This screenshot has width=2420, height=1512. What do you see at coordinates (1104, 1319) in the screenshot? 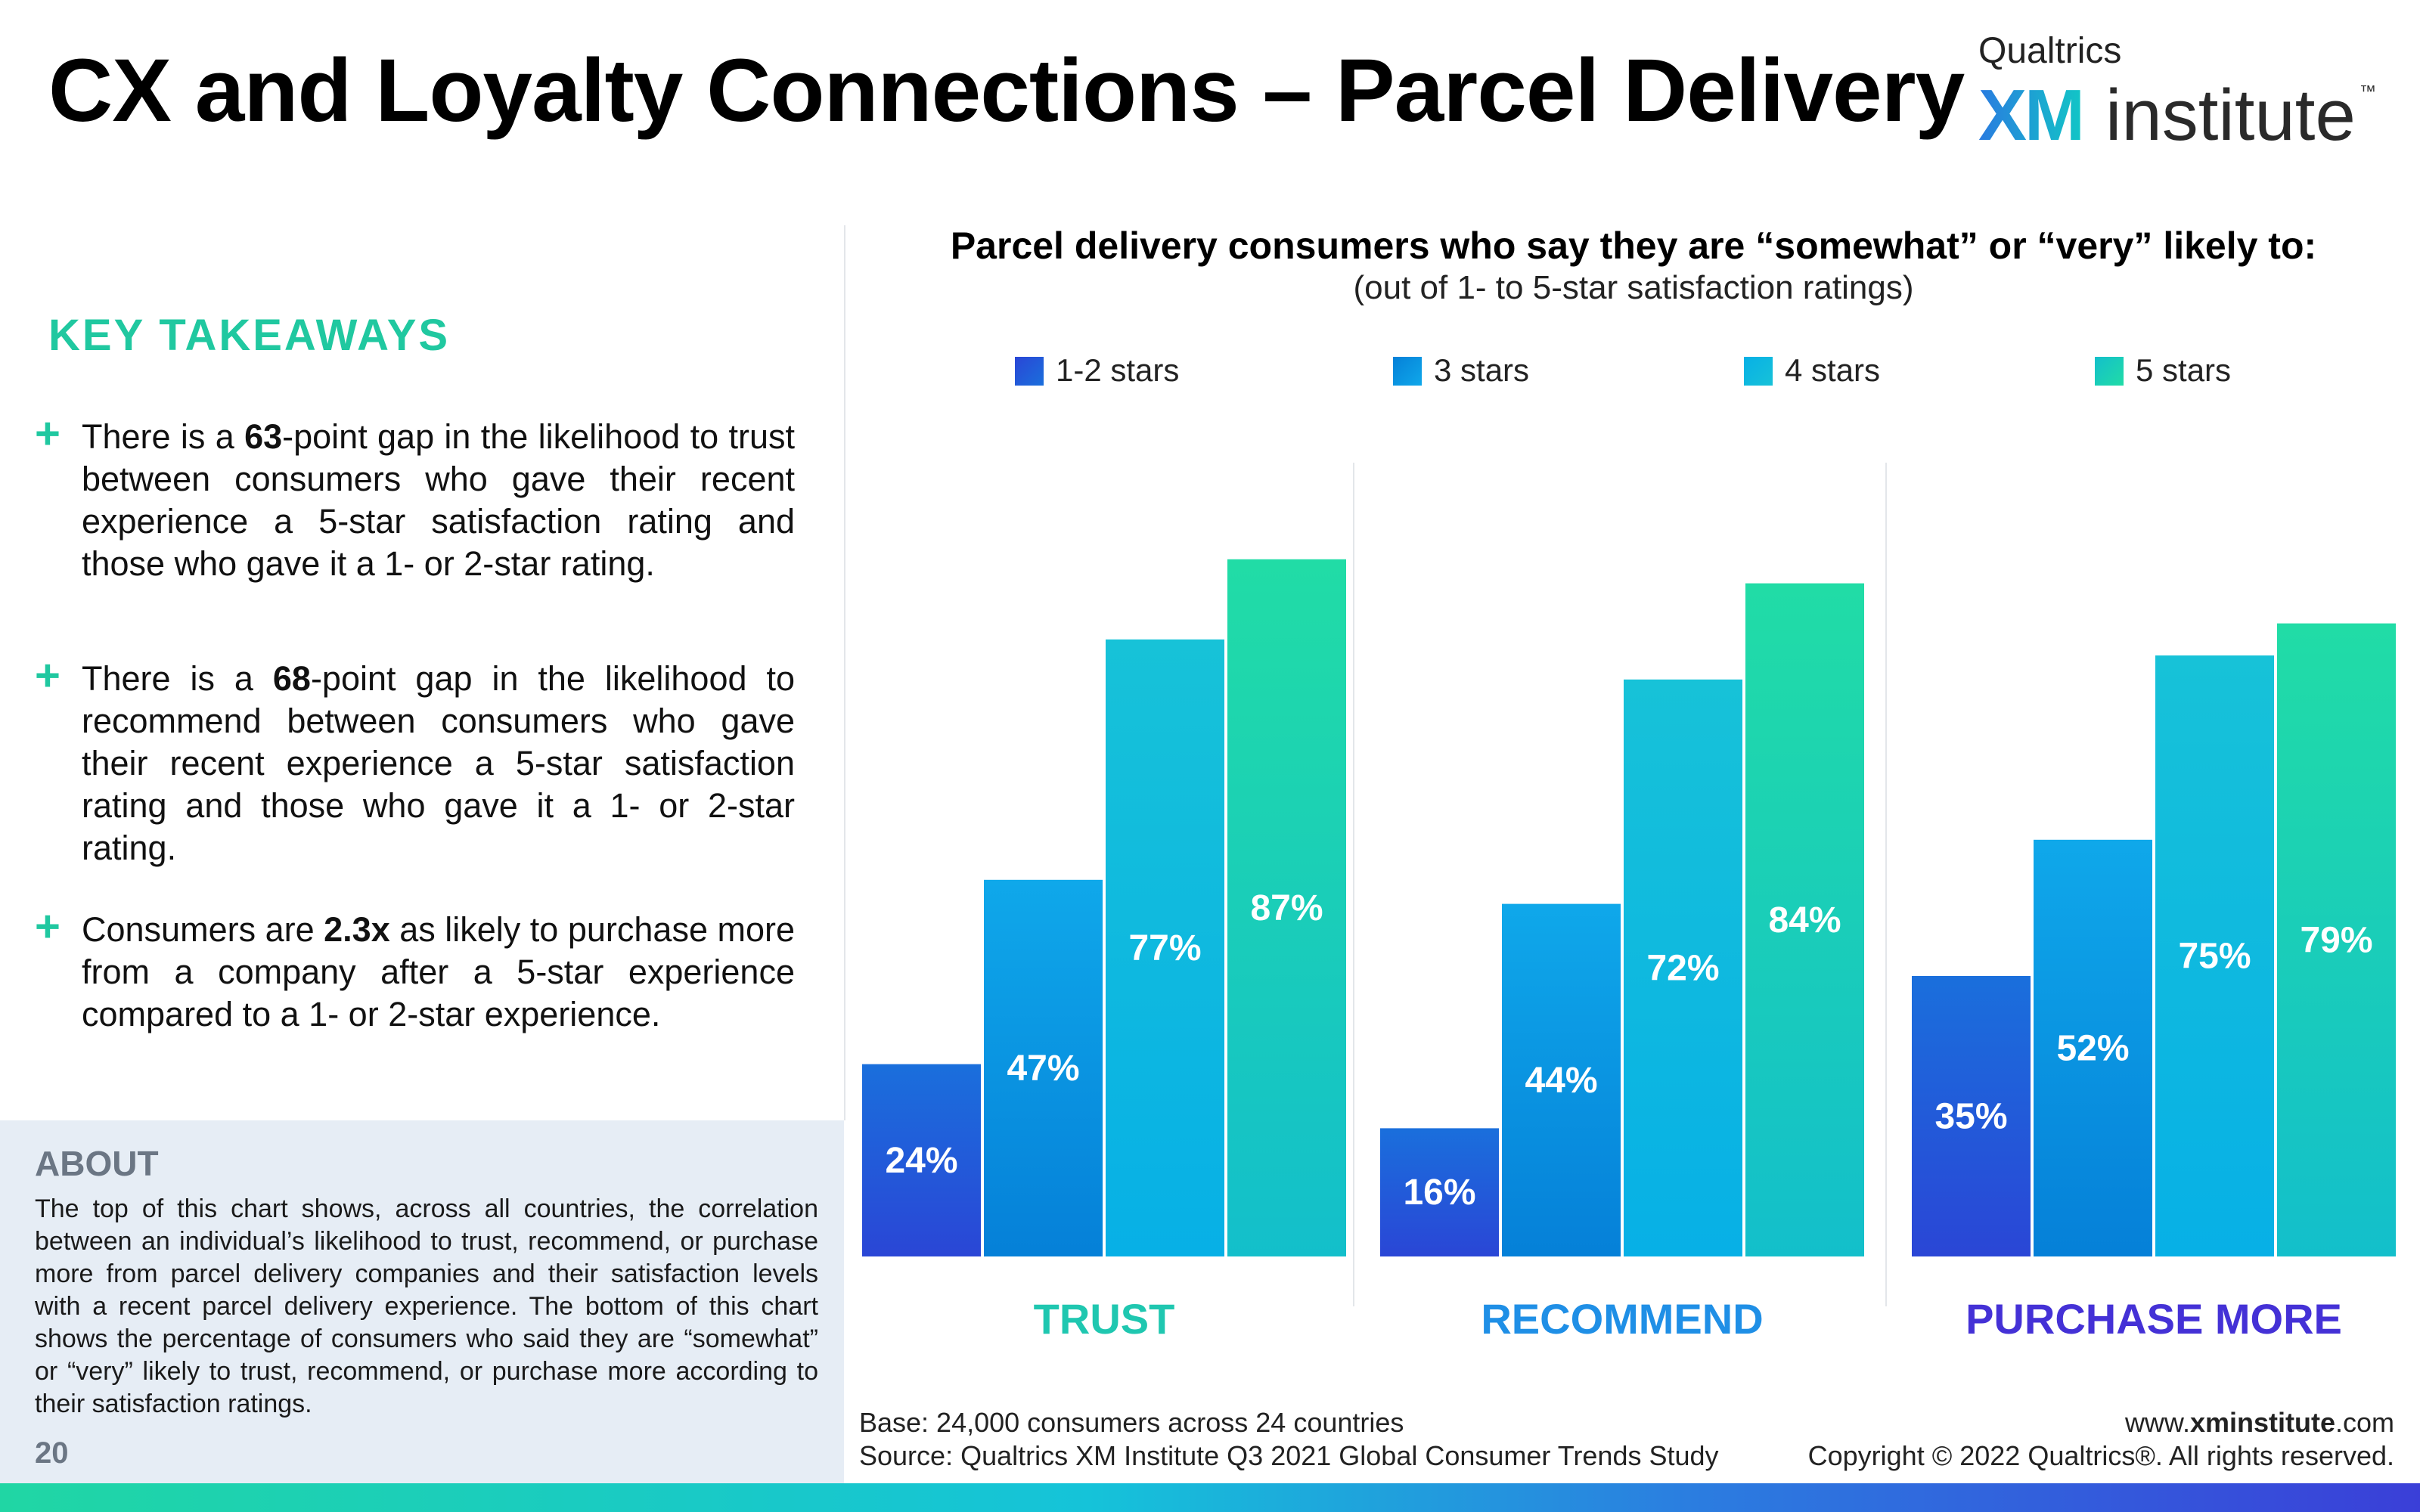
I see `category-label-trust: TRUST` at bounding box center [1104, 1319].